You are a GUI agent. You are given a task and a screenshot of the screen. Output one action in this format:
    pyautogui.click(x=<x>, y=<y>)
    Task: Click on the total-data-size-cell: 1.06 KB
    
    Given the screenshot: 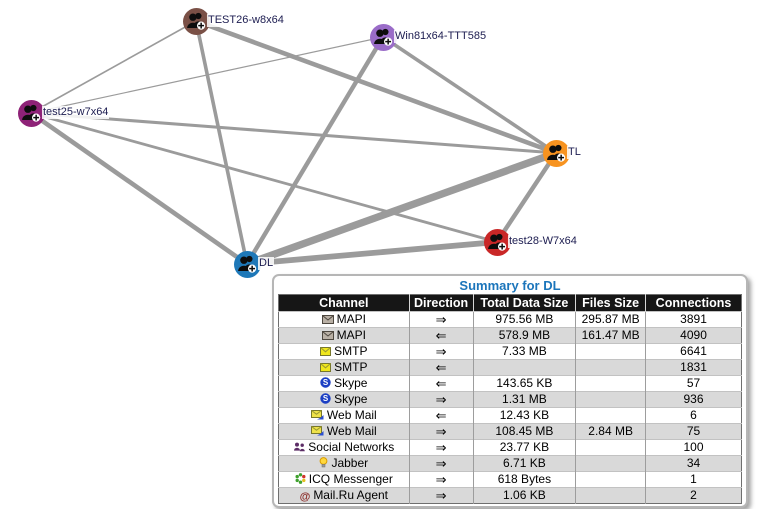 What is the action you would take?
    pyautogui.click(x=524, y=495)
    